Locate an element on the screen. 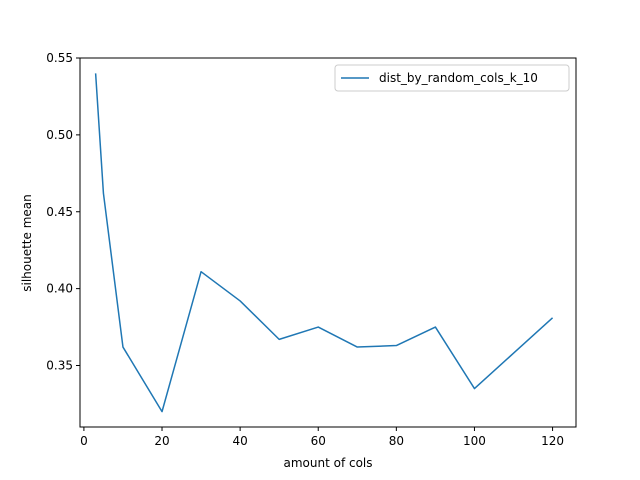 The width and height of the screenshot is (640, 480). x-axis-label: amount of cols is located at coordinates (327, 463).